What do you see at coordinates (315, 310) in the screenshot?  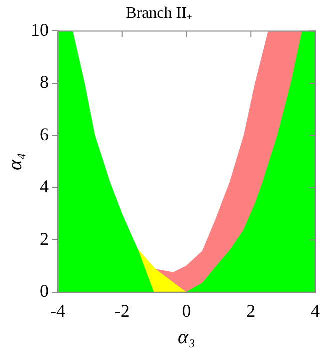 I see `x-tick-label: 4` at bounding box center [315, 310].